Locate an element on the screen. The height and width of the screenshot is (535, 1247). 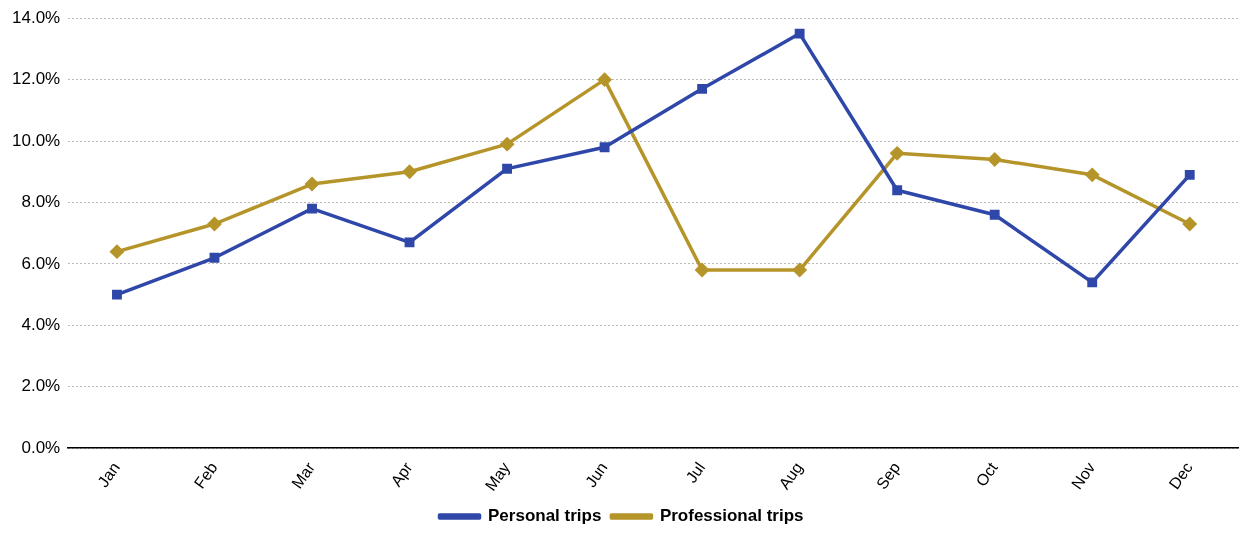
y-tick-label: 14.0% is located at coordinates (36, 17).